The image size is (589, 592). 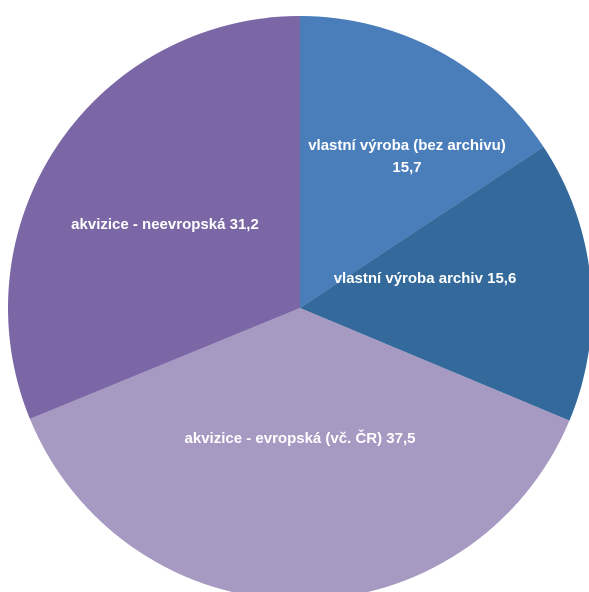 I want to click on value-label: 15,7, so click(x=407, y=167).